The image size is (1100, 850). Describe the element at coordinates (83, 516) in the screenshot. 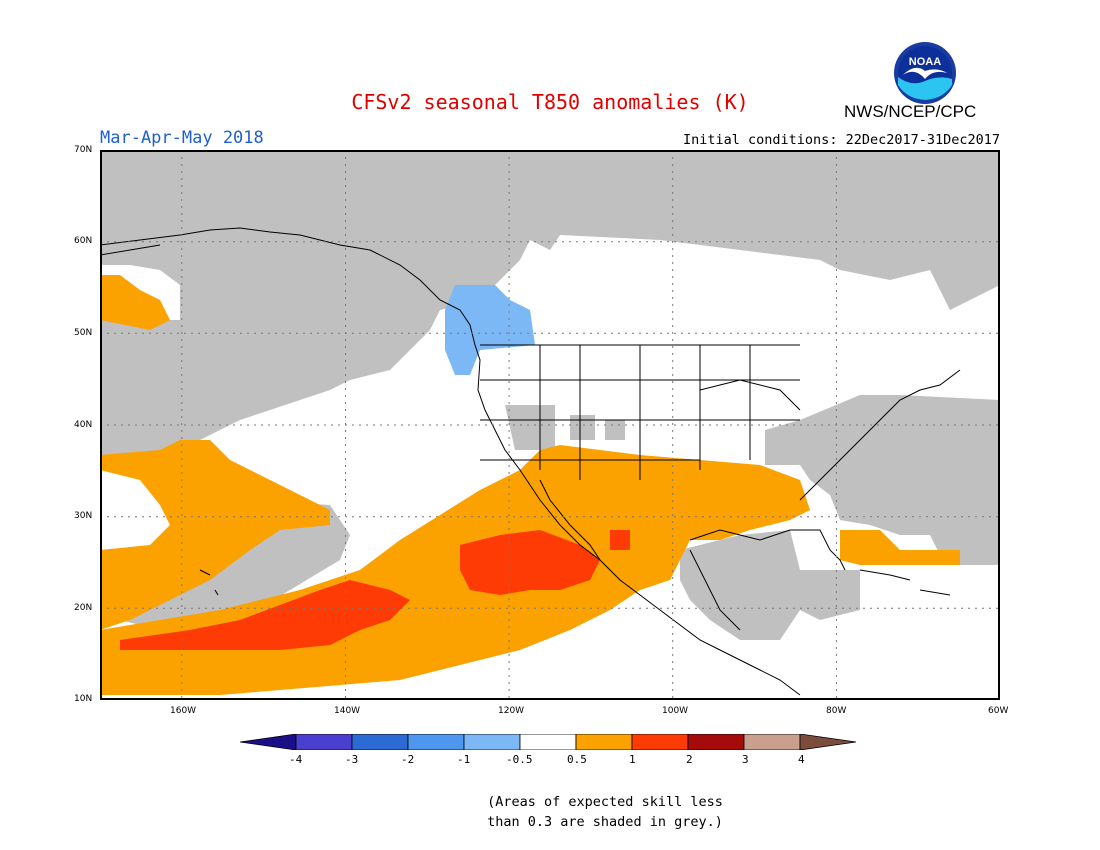

I see `lat-label-30n: 30N` at that location.